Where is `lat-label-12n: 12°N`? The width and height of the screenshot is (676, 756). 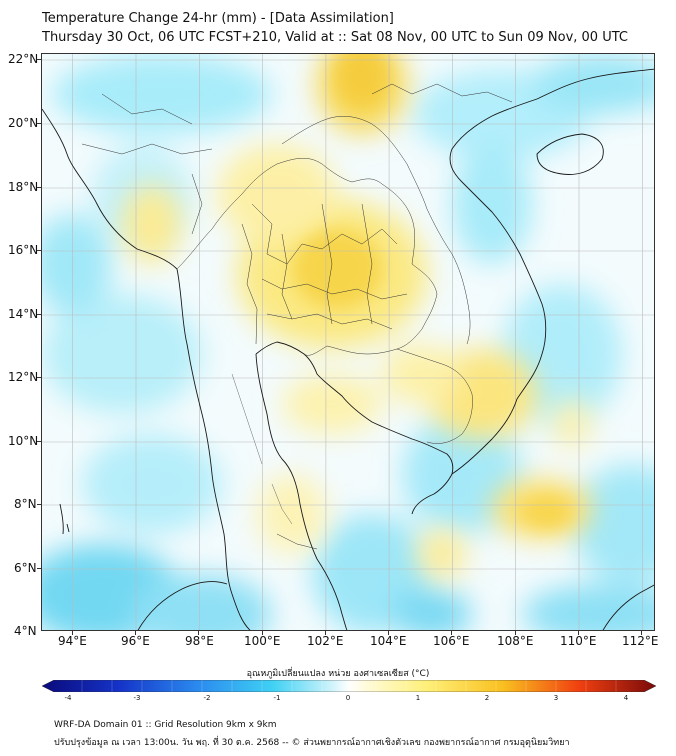
lat-label-12n: 12°N is located at coordinates (23, 377).